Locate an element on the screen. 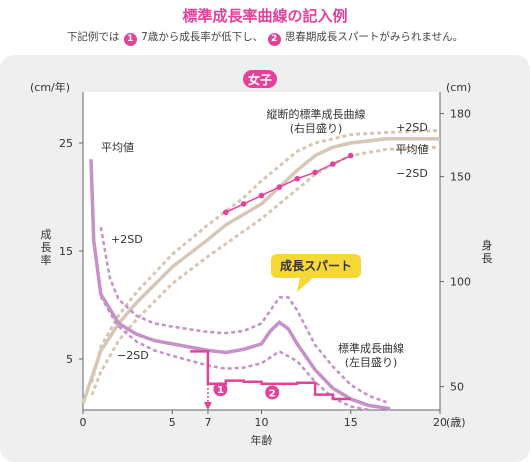 The width and height of the screenshot is (530, 462). left-axis-label-char: 成 is located at coordinates (46, 234).